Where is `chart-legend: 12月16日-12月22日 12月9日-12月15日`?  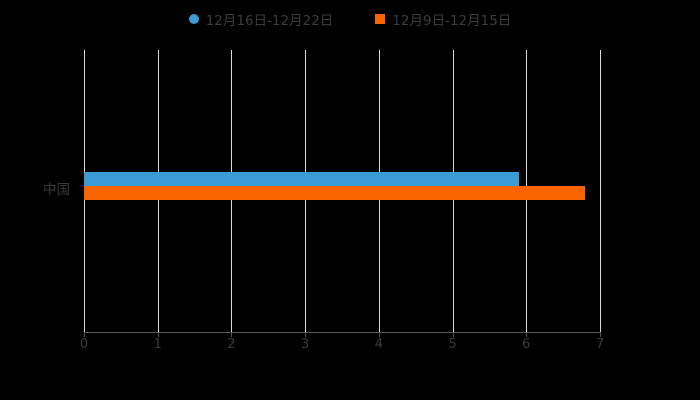
chart-legend: 12月16日-12月22日 12月9日-12月15日 is located at coordinates (350, 19).